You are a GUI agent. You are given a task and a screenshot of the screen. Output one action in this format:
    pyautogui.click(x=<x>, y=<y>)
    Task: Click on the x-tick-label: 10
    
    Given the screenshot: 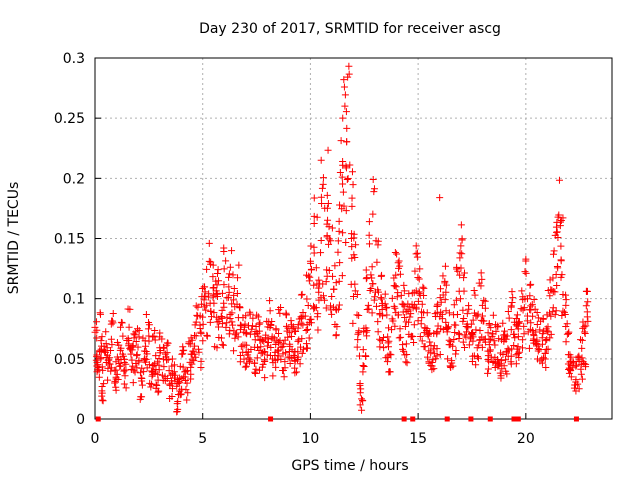 What is the action you would take?
    pyautogui.click(x=311, y=439)
    